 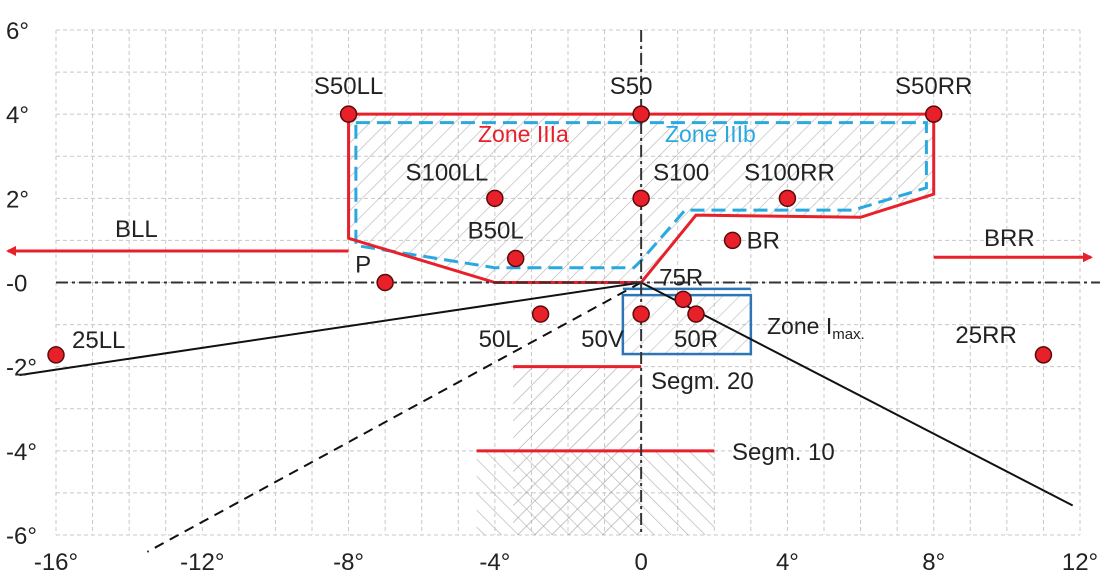 What do you see at coordinates (683, 299) in the screenshot?
I see `point-75r` at bounding box center [683, 299].